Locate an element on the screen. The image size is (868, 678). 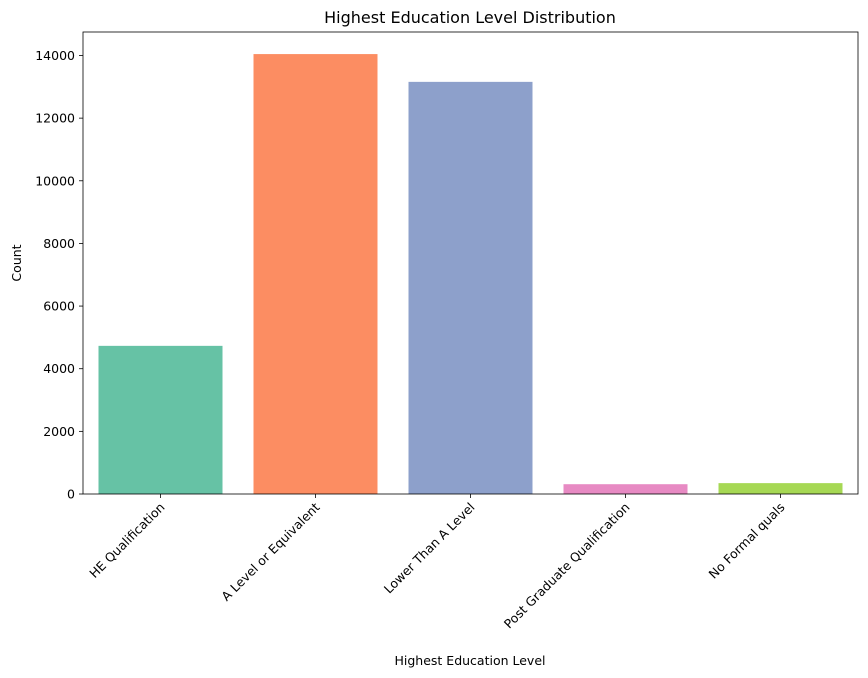
y-tick-label: 0 is located at coordinates (71, 494).